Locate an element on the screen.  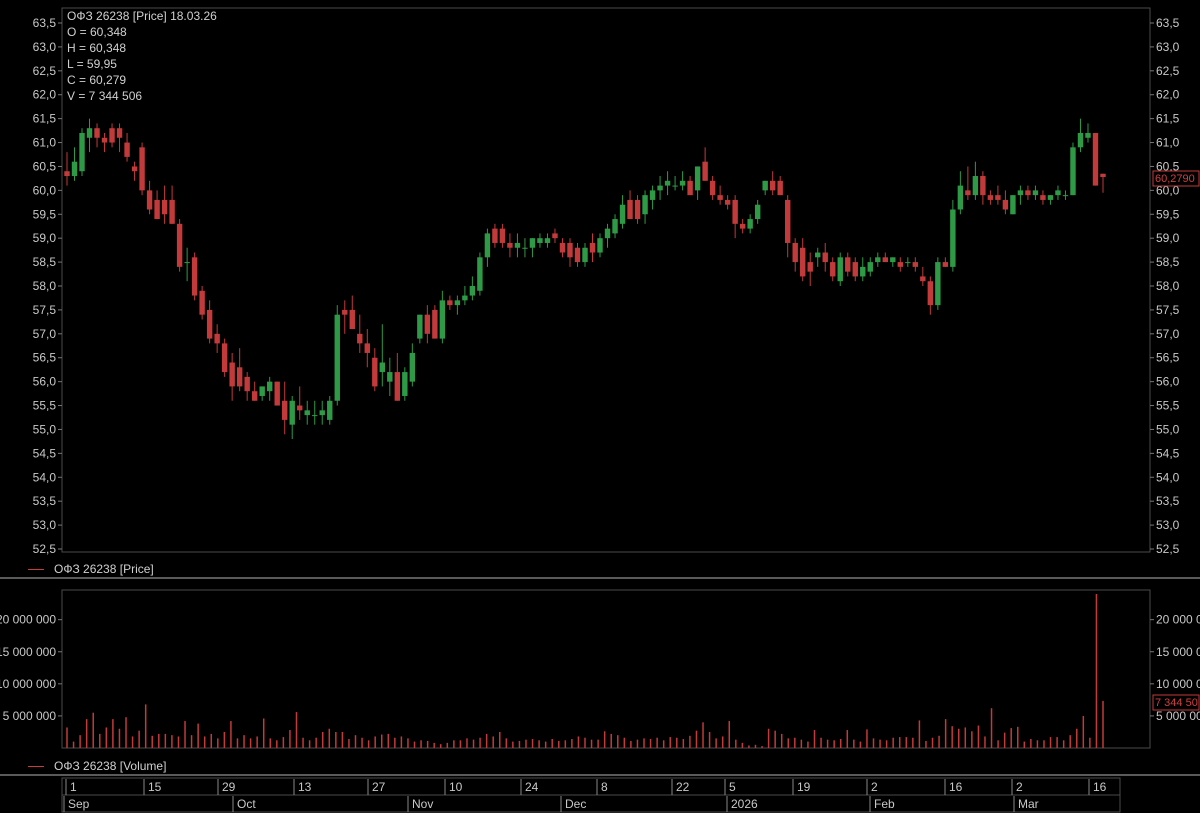
volume-tick-label-right: 5 000 000 is located at coordinates (1178, 716).